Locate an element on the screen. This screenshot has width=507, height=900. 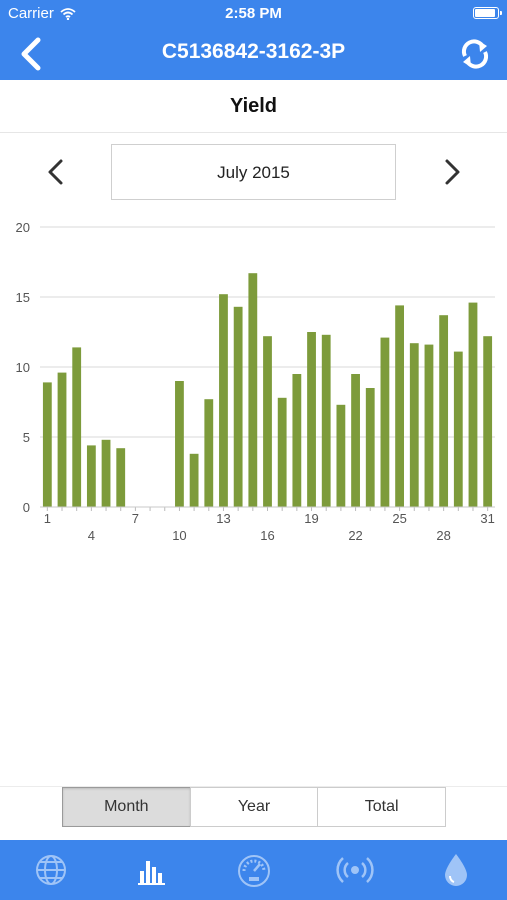
water-drop-icon is located at coordinates (456, 870).